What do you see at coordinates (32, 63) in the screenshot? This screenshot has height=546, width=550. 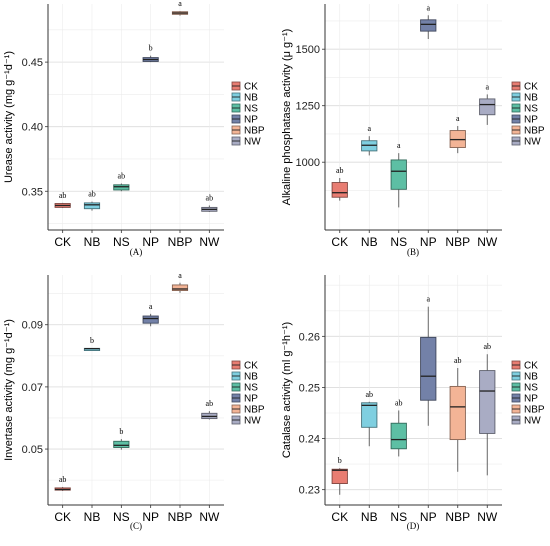 I see `y-tick-label: 0.45` at bounding box center [32, 63].